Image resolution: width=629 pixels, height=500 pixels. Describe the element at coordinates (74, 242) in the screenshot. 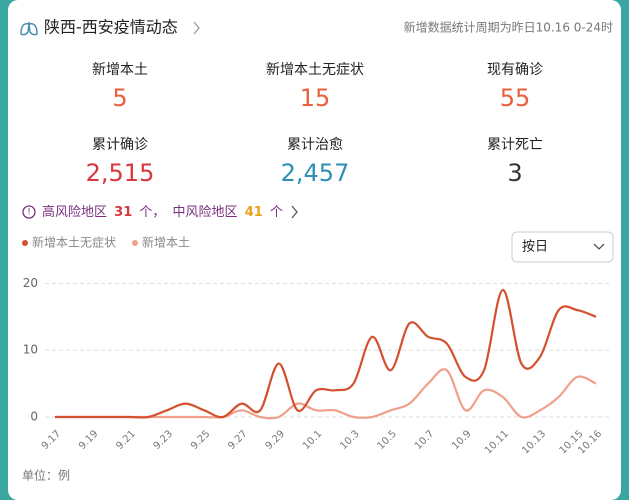

I see `legend-label: 新增本土无症状` at that location.